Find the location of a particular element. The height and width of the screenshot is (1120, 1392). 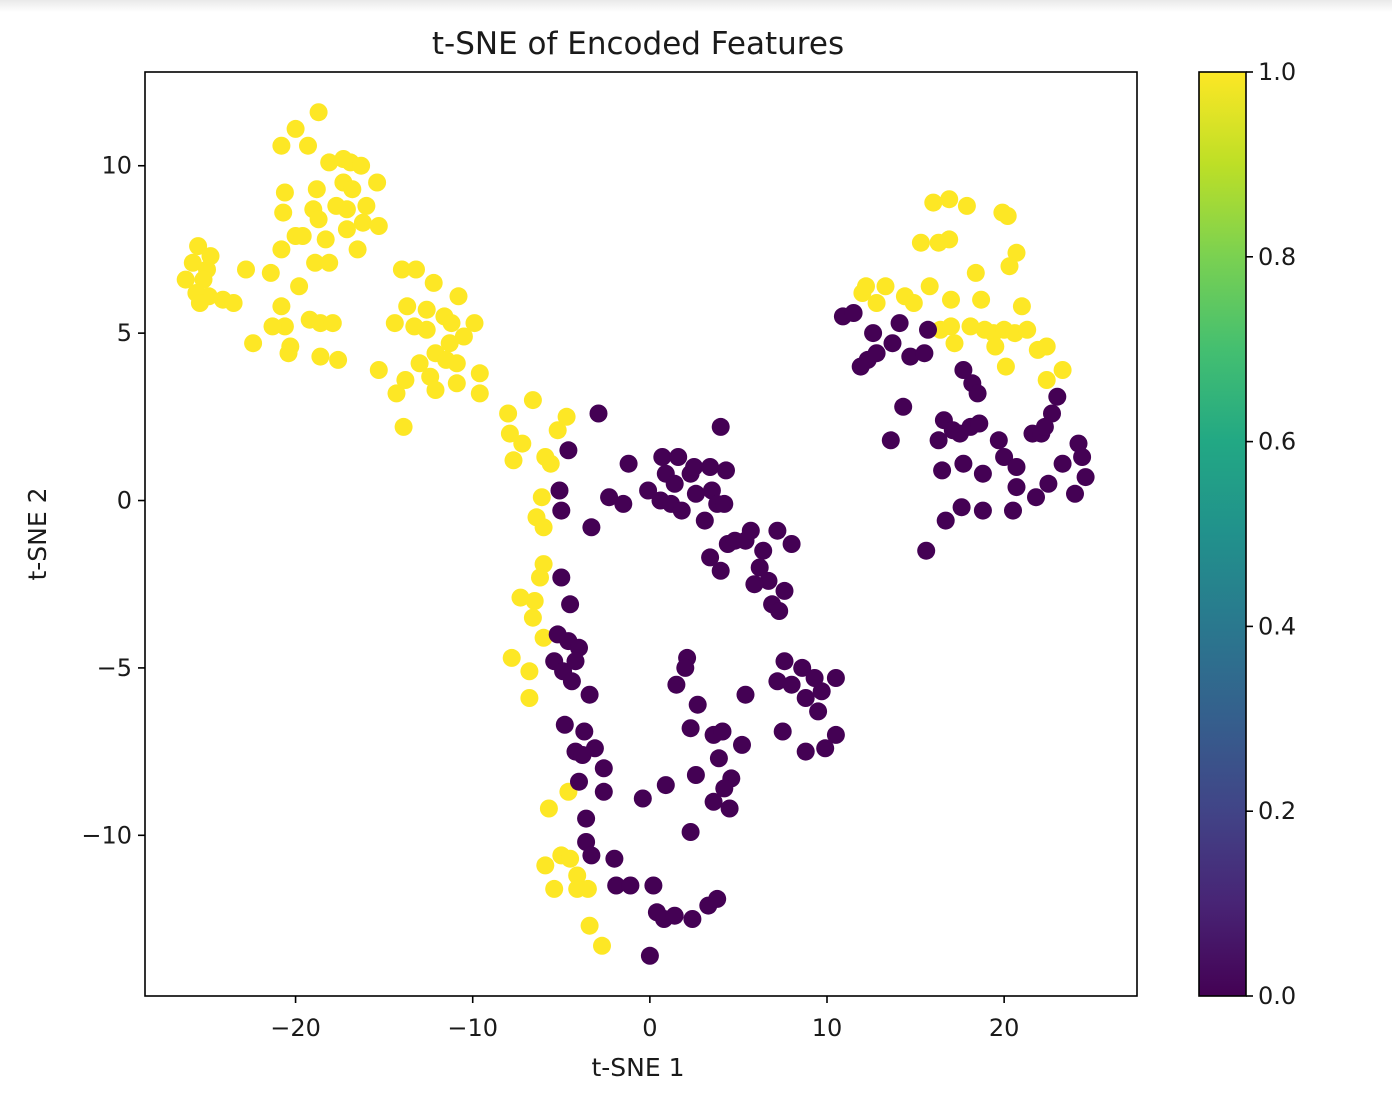

y-tick-label: 0 is located at coordinates (124, 501).